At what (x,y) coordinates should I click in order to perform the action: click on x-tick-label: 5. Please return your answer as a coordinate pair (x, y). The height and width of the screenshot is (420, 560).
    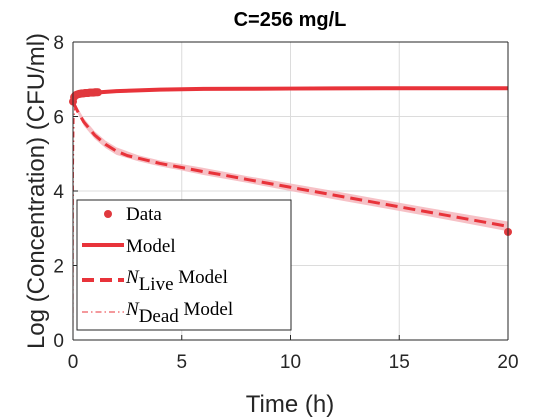
    Looking at the image, I should click on (181, 362).